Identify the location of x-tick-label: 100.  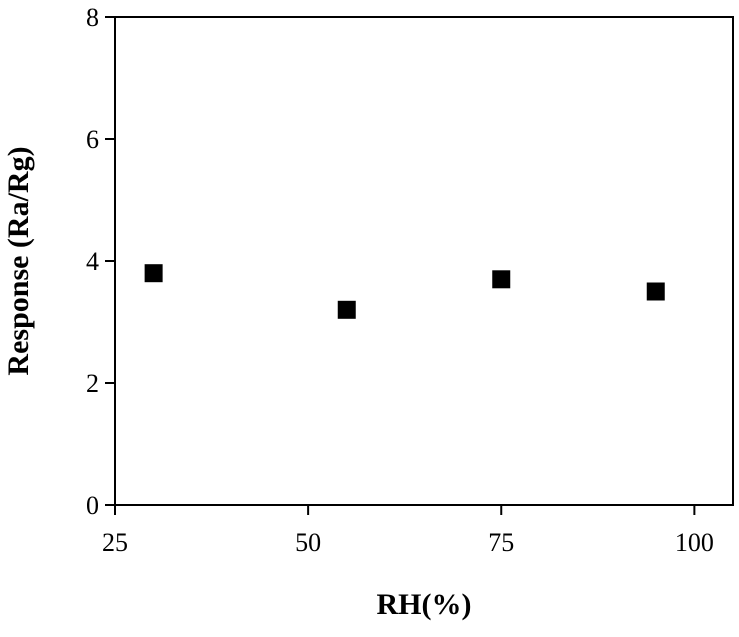
(694, 542).